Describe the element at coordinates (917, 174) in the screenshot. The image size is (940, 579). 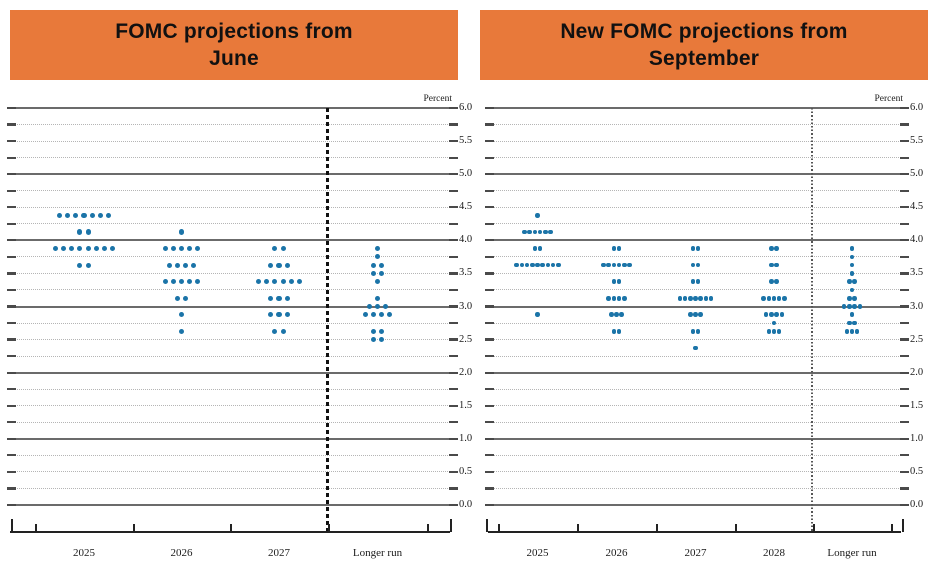
I see `y-axis-label: 5.0` at that location.